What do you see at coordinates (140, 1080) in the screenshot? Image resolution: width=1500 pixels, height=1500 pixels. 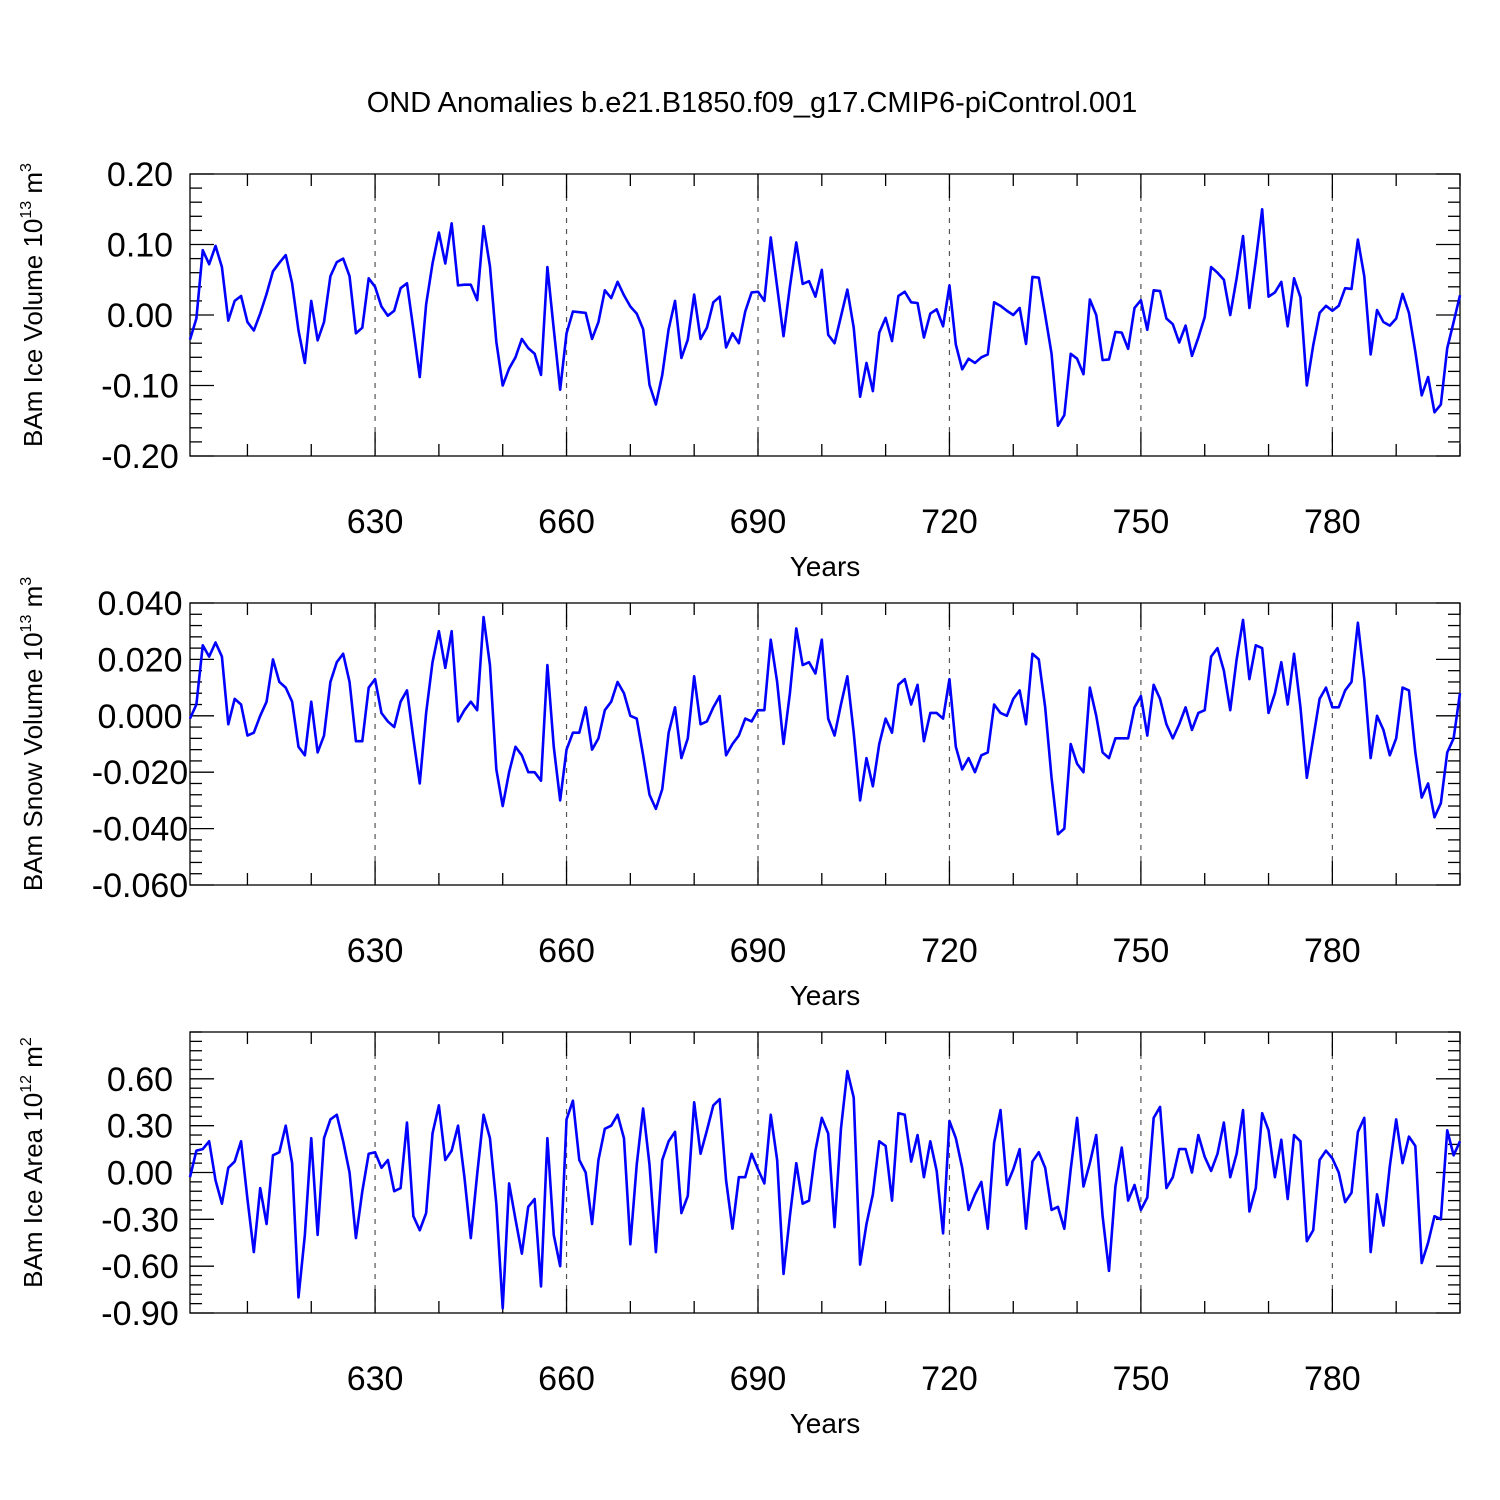 I see `y-tick-label: 0.60` at bounding box center [140, 1080].